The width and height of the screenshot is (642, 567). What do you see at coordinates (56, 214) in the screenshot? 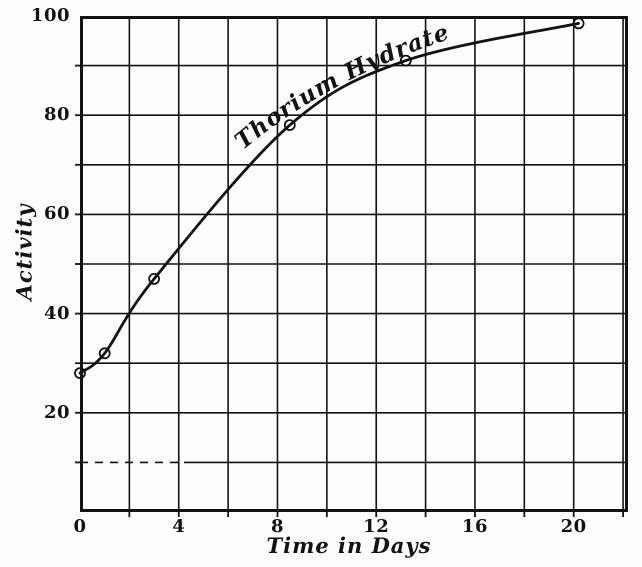
I see `y-tick-label-60: 60` at bounding box center [56, 214].